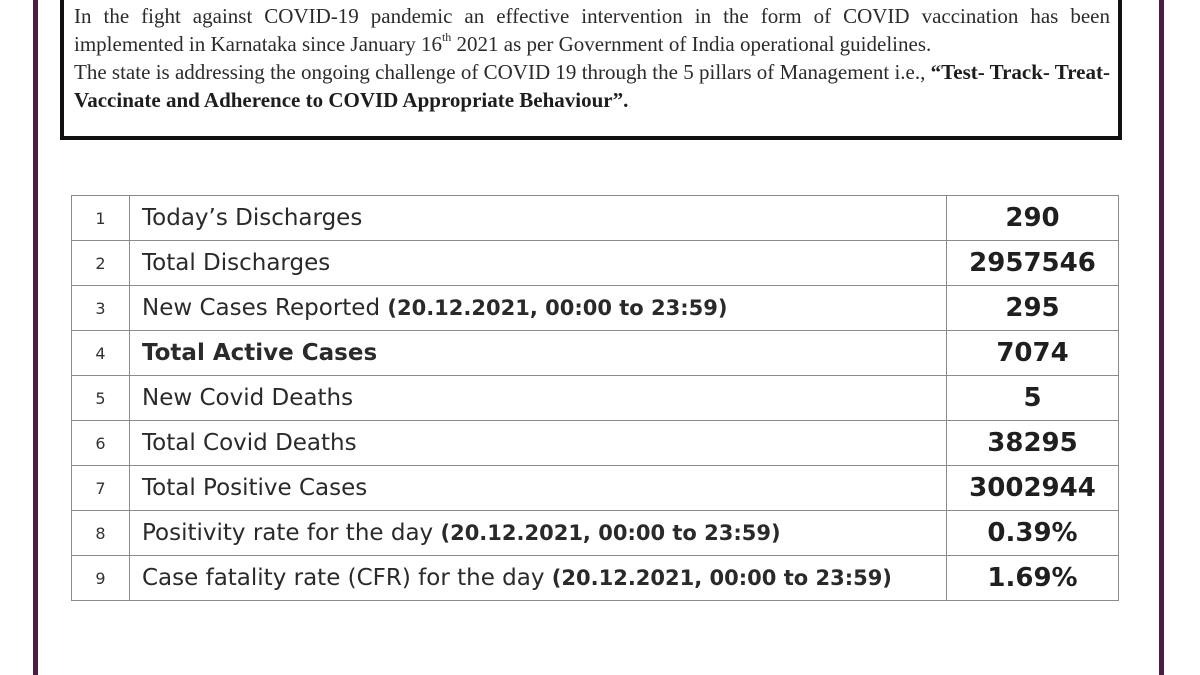 Image resolution: width=1200 pixels, height=675 pixels. I want to click on frame-left-border, so click(35, 337).